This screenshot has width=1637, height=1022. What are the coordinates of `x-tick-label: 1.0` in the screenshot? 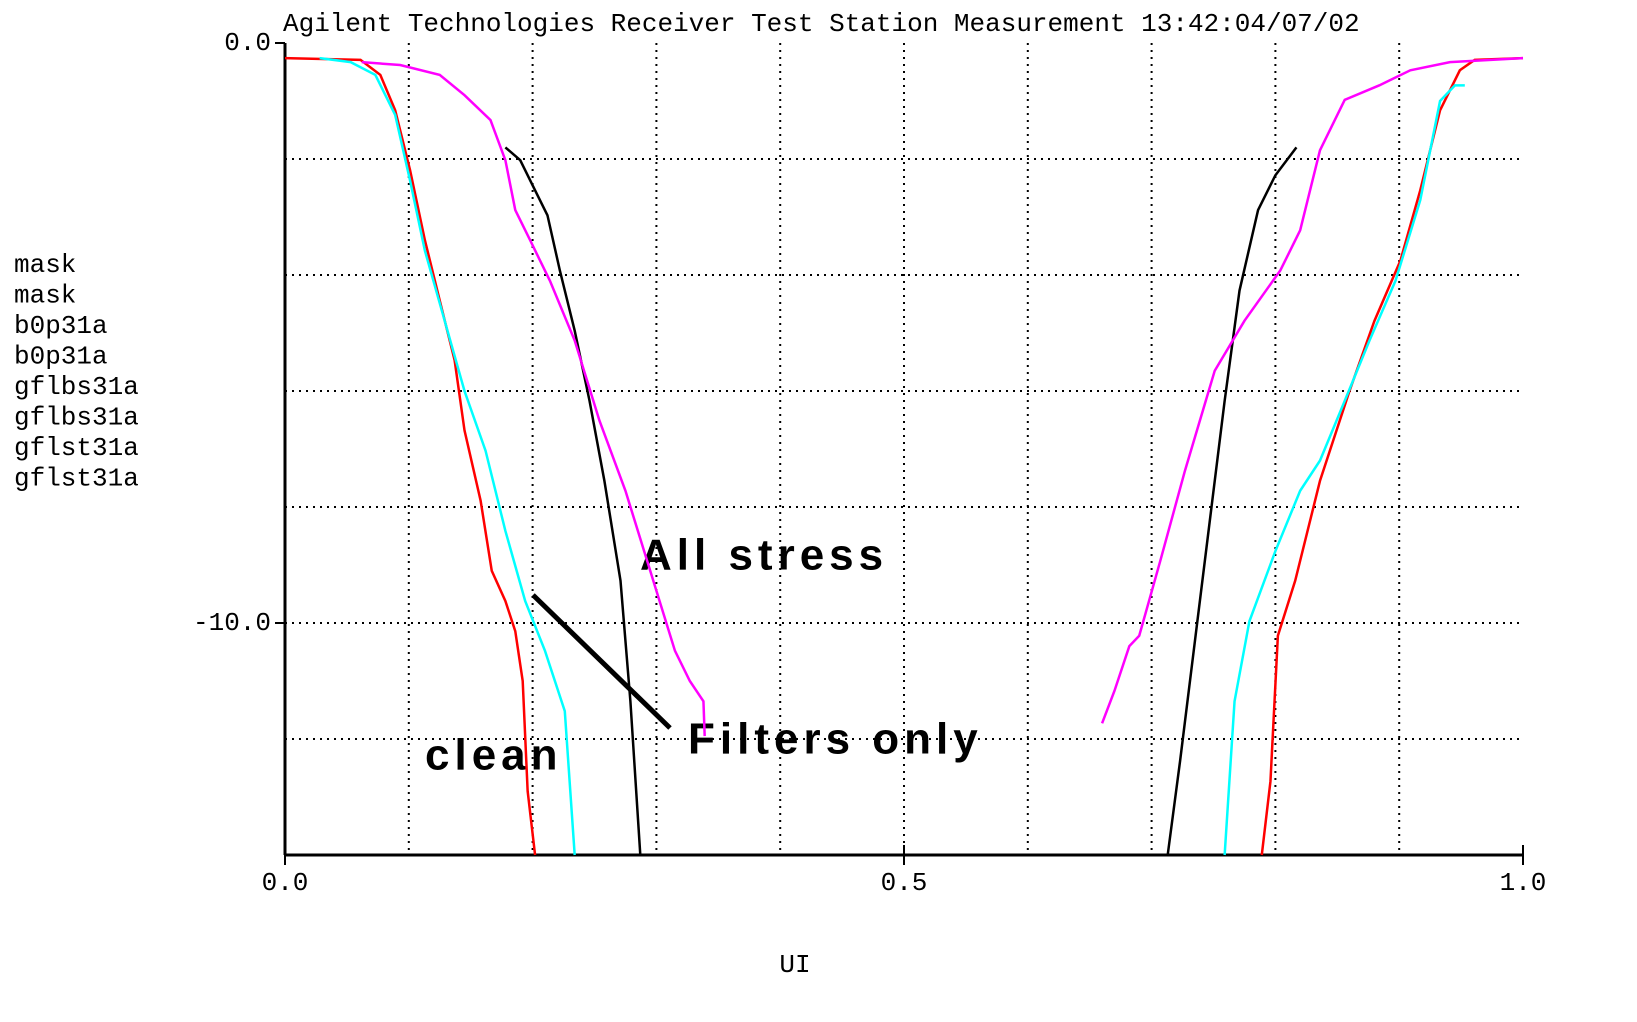 It's located at (1523, 883).